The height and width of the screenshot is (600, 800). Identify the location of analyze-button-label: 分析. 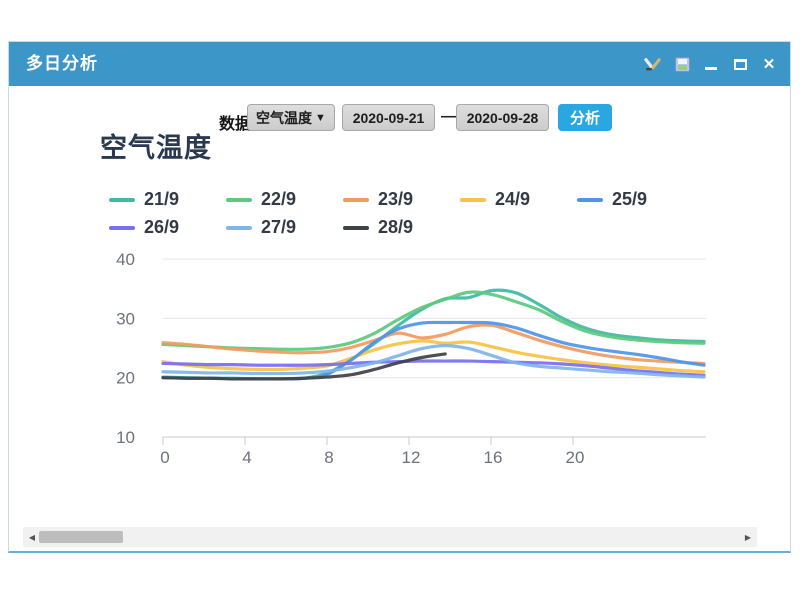
(584, 118).